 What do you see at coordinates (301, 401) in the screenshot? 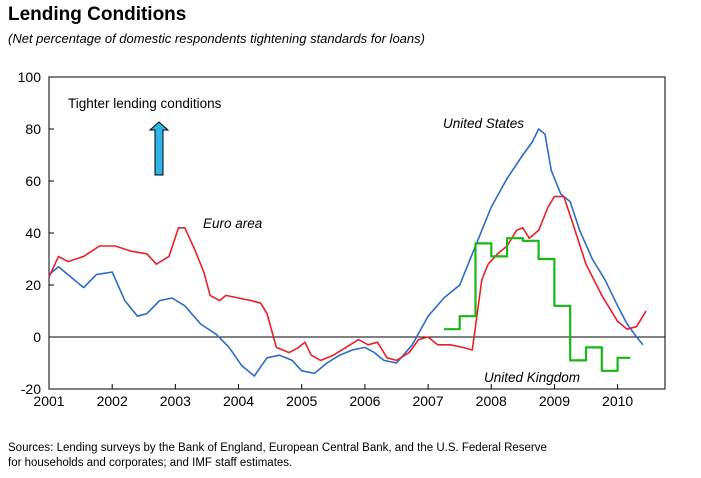
I see `x-tick-label: 2005` at bounding box center [301, 401].